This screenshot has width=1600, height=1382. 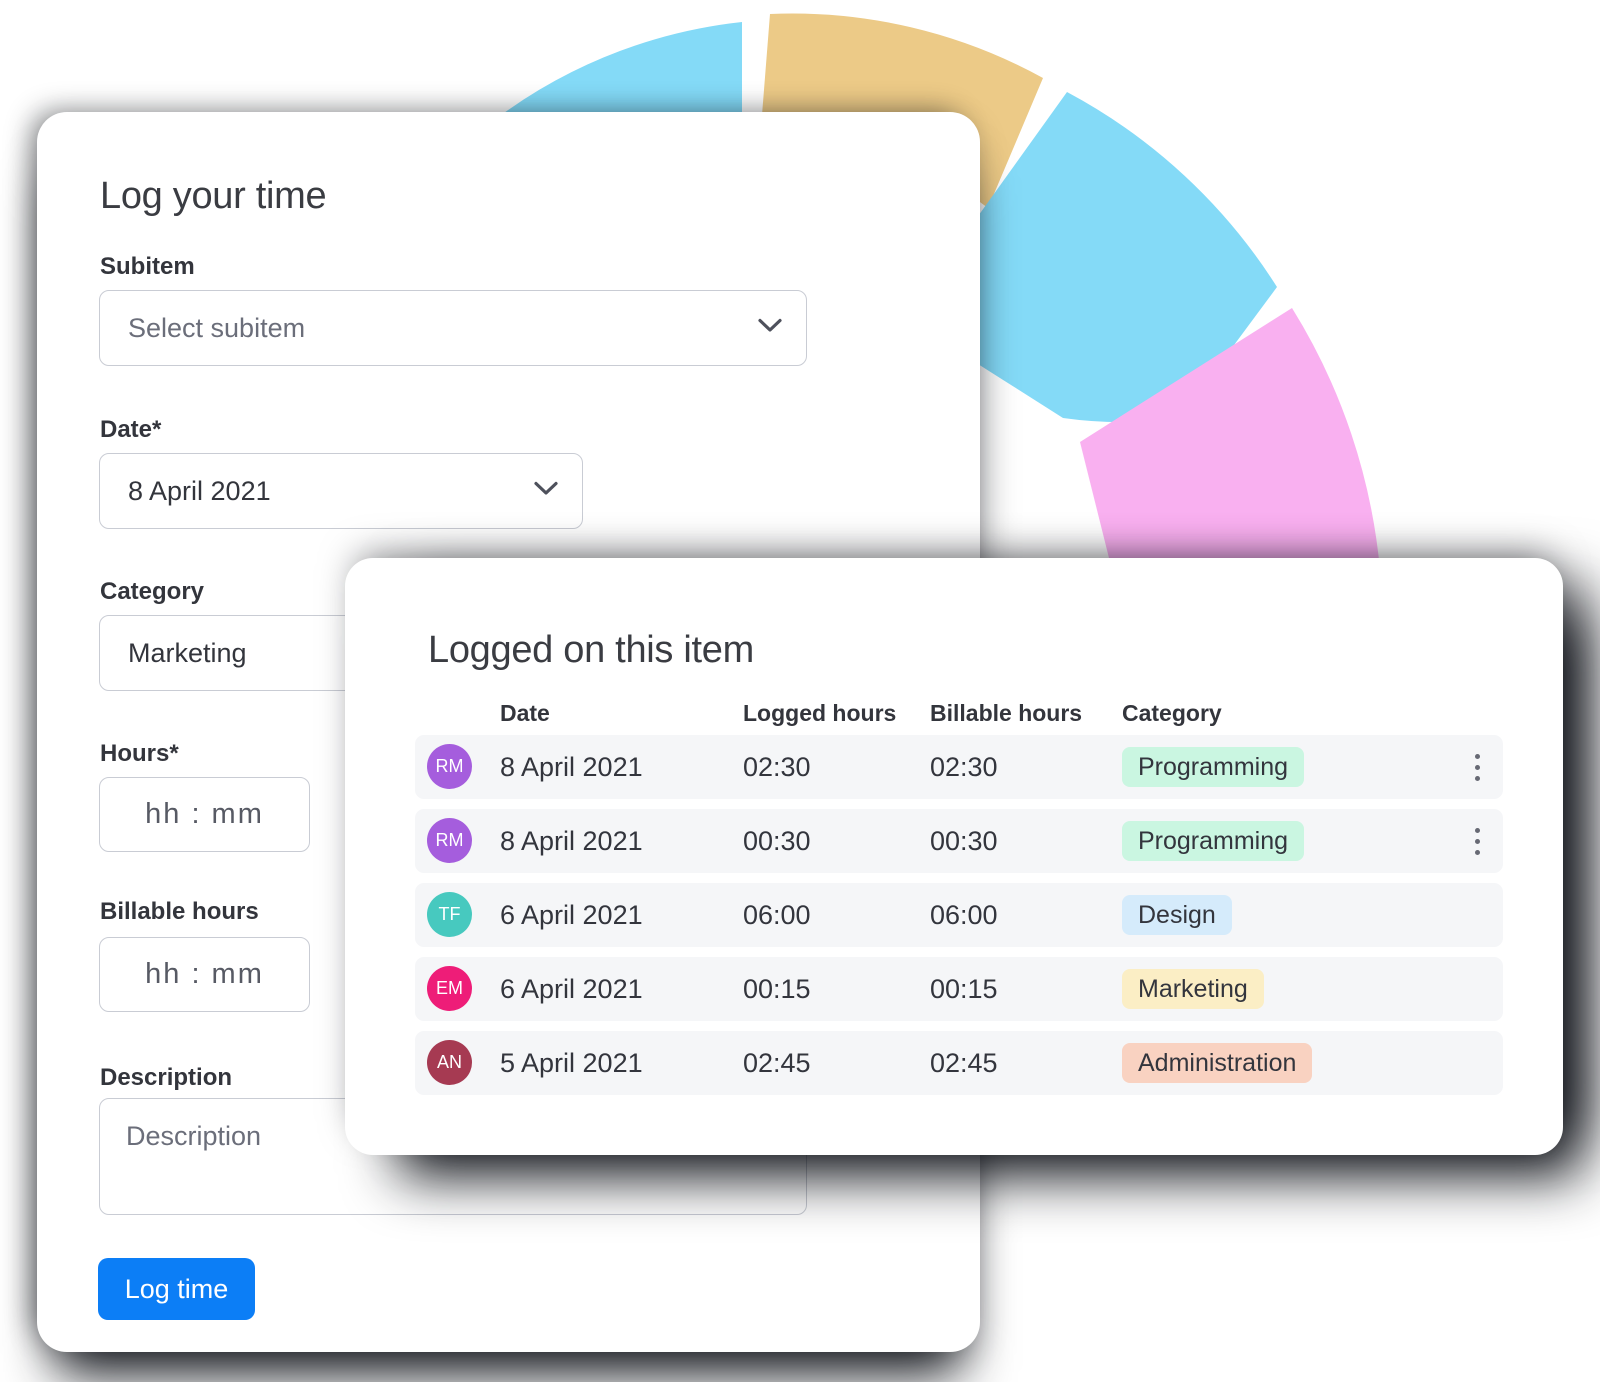 I want to click on table-row: RM 8 April 2021 00:30 00:30 Programming, so click(x=959, y=841).